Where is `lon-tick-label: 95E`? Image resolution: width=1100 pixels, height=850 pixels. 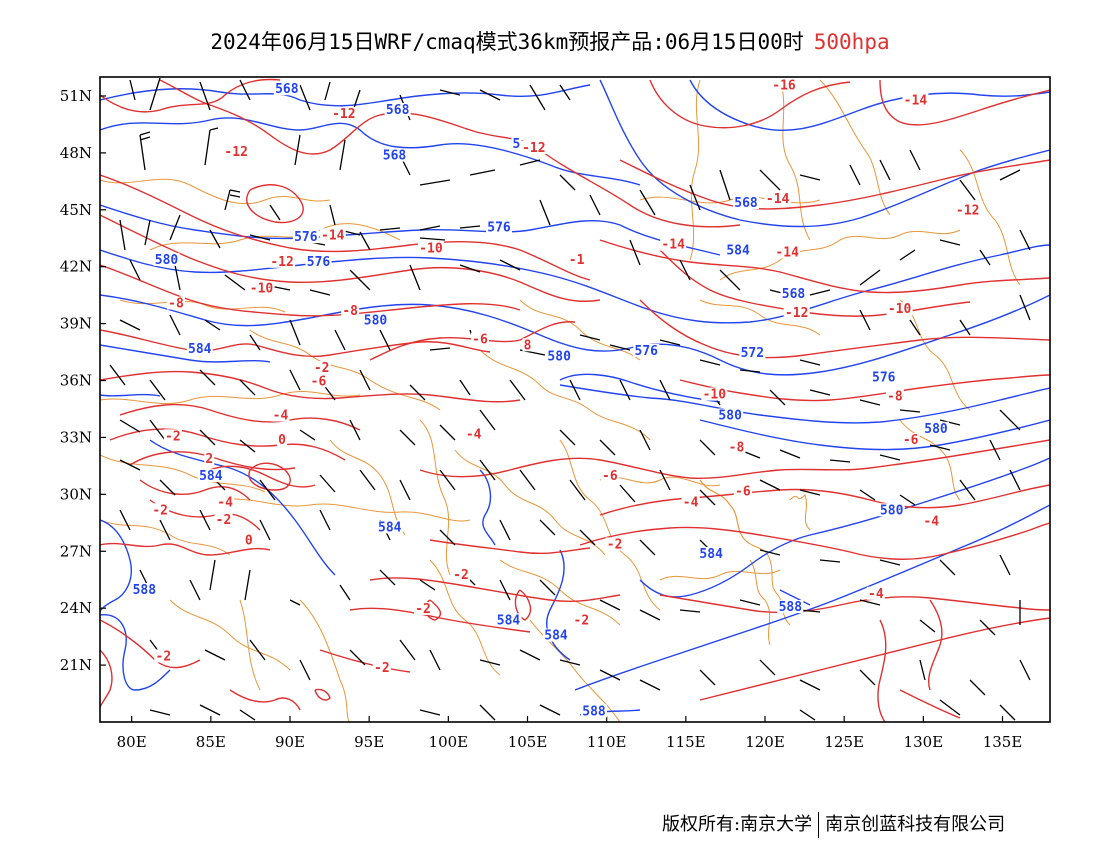
lon-tick-label: 95E is located at coordinates (369, 742).